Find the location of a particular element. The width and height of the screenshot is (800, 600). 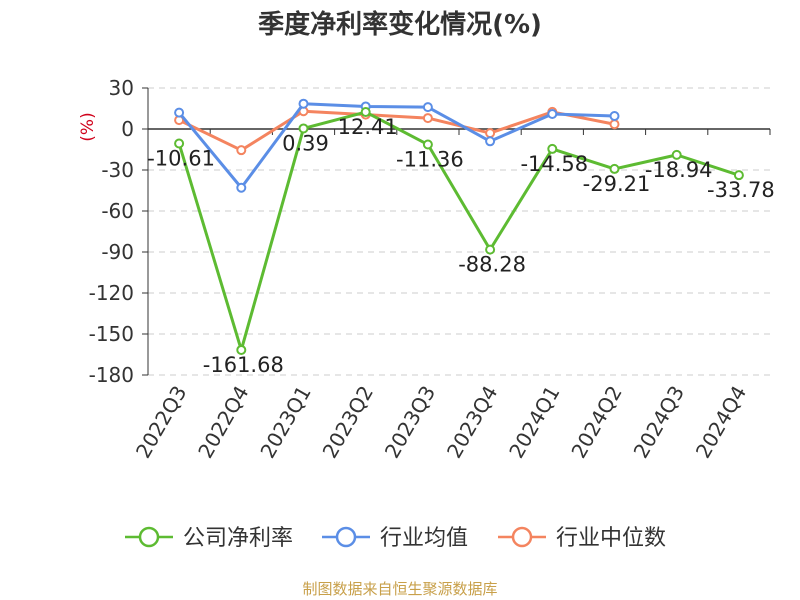

y-tick-label: 30 is located at coordinates (121, 88).